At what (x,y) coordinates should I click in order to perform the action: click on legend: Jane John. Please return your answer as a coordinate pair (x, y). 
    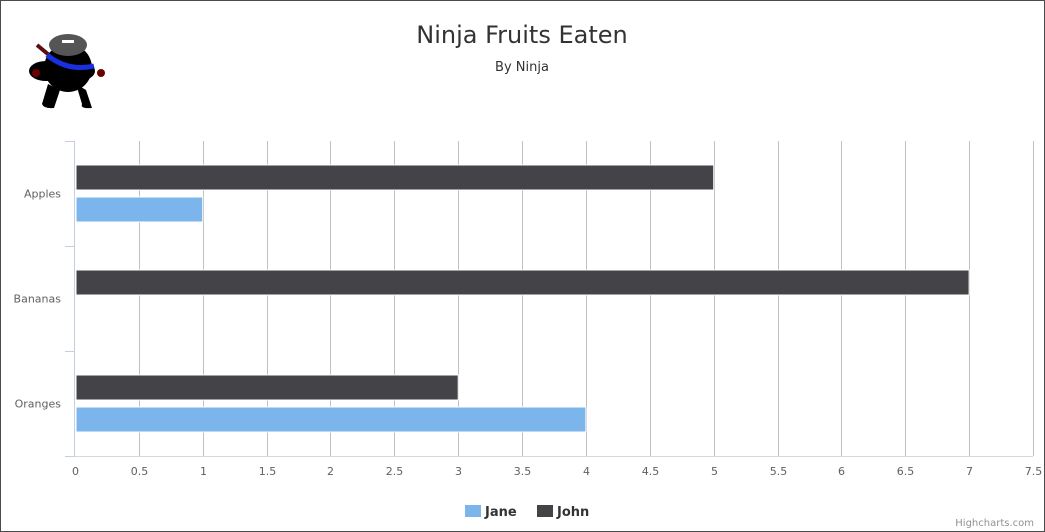
    Looking at the image, I should click on (527, 512).